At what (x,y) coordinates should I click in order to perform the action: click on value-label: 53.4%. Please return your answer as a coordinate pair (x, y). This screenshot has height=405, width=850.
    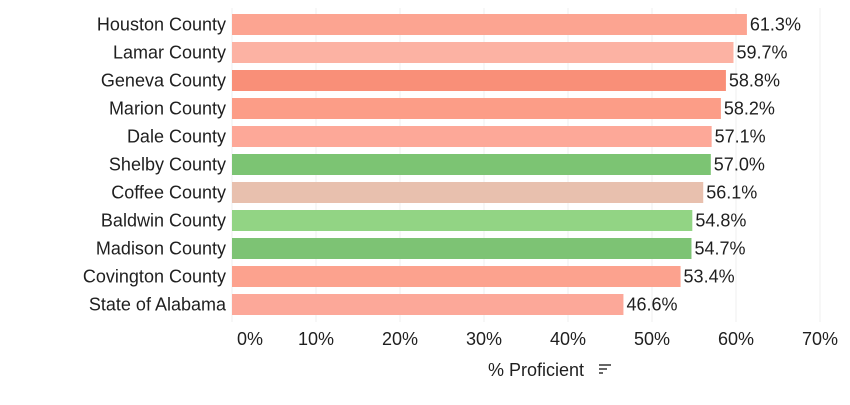
    Looking at the image, I should click on (709, 277).